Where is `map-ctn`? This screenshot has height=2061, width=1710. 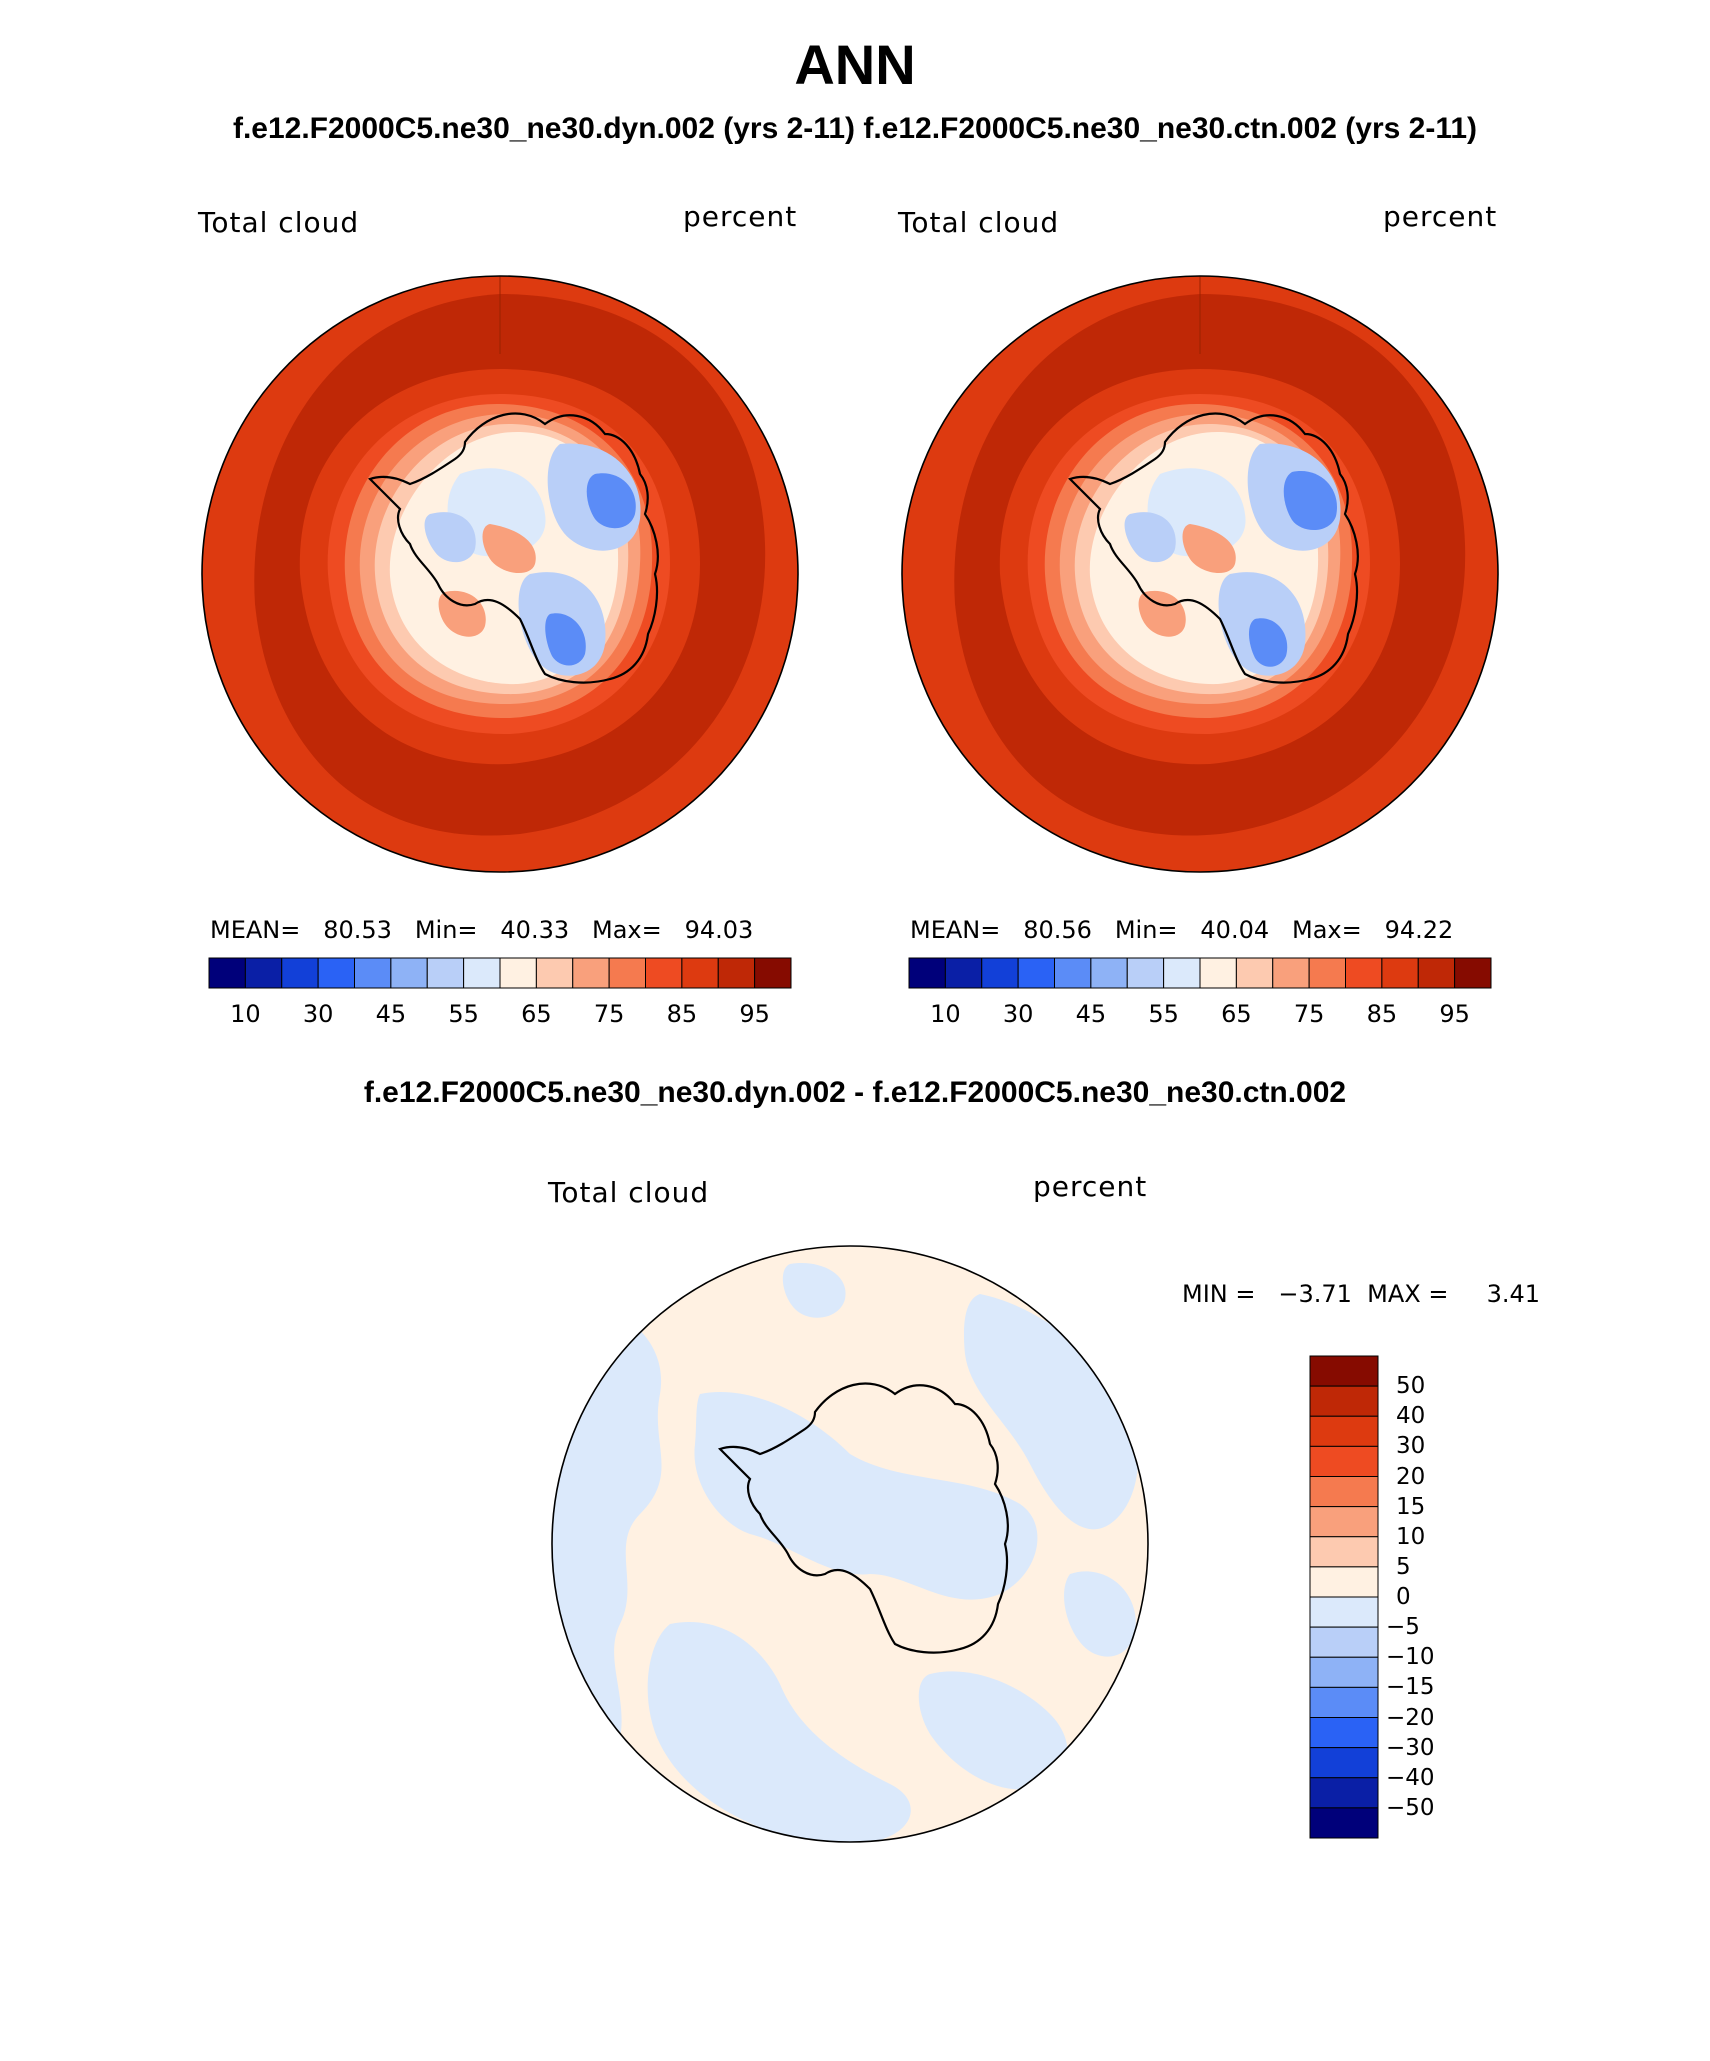 map-ctn is located at coordinates (1200, 574).